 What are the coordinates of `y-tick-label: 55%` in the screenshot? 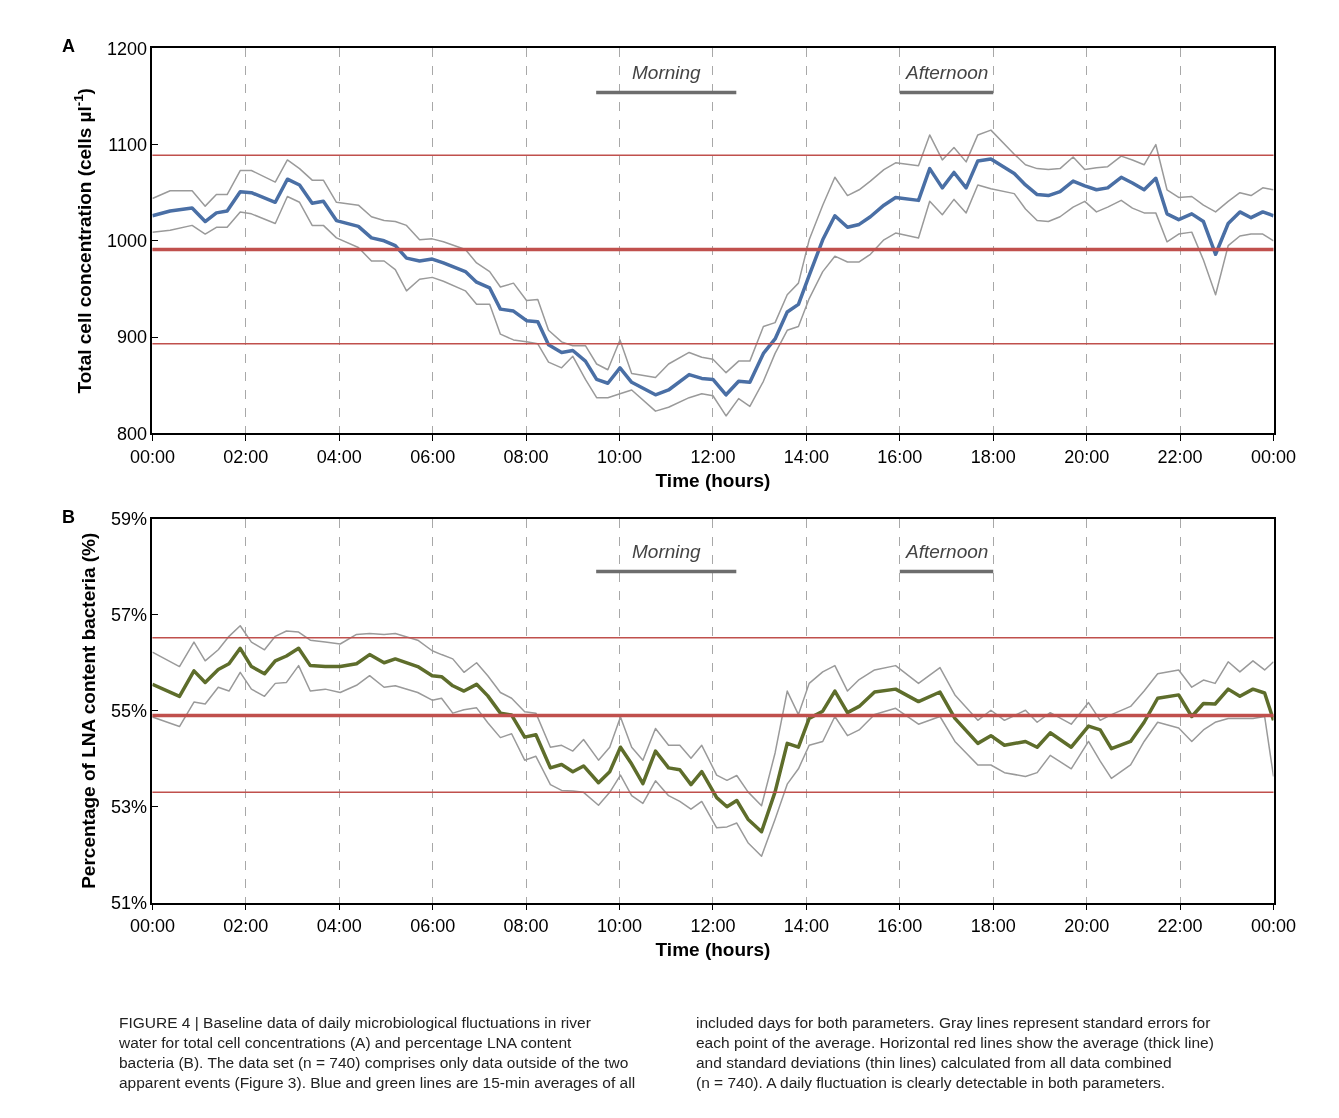 It's located at (129, 711).